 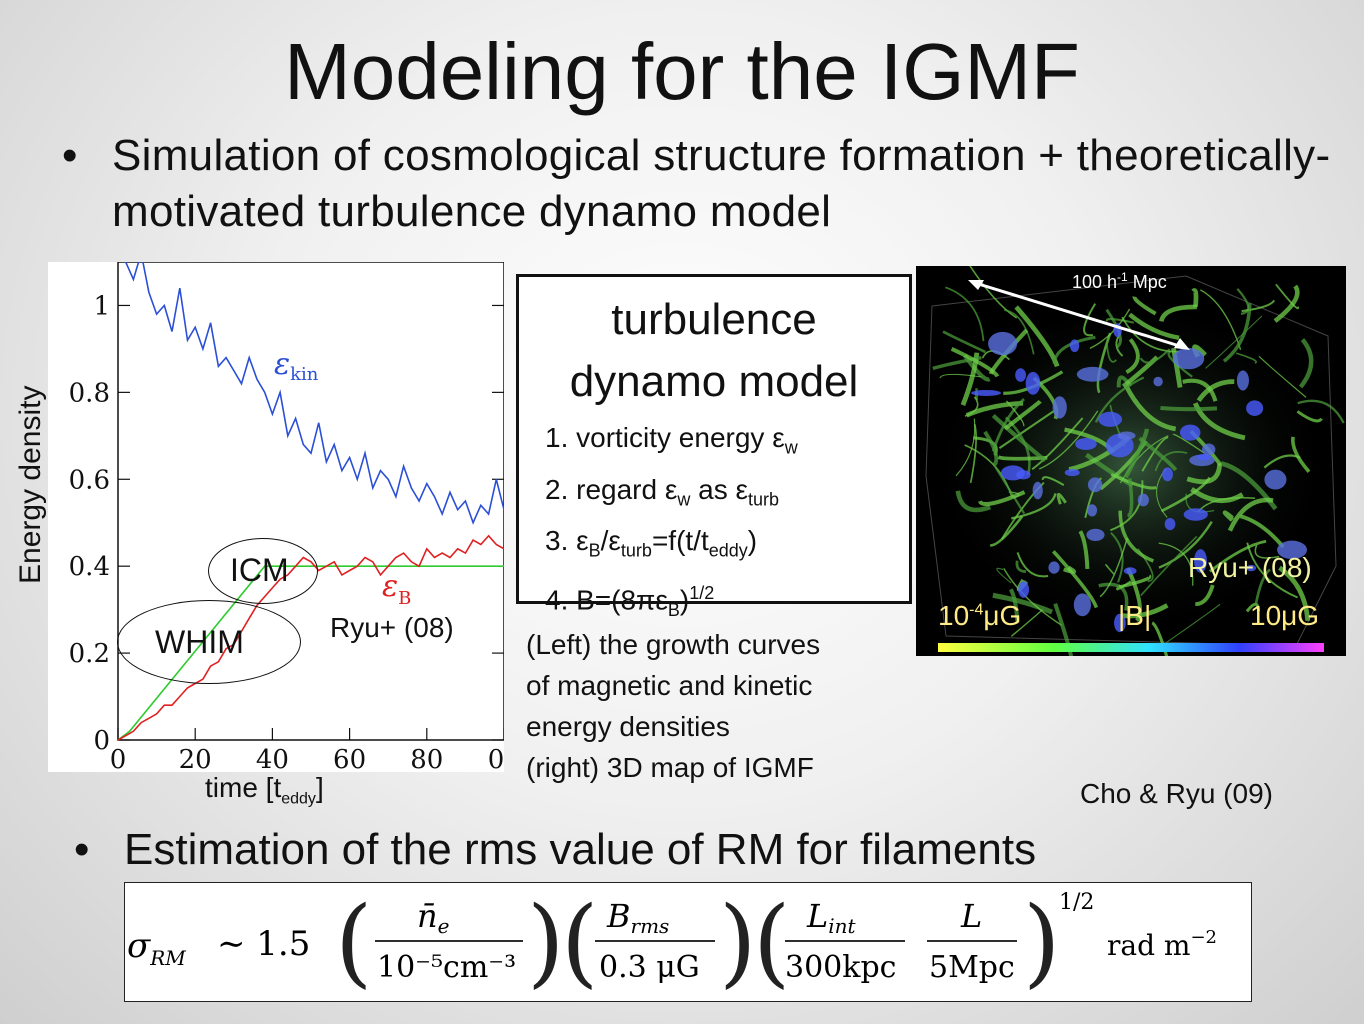 What do you see at coordinates (30, 484) in the screenshot?
I see `y-axis-label: Energy density` at bounding box center [30, 484].